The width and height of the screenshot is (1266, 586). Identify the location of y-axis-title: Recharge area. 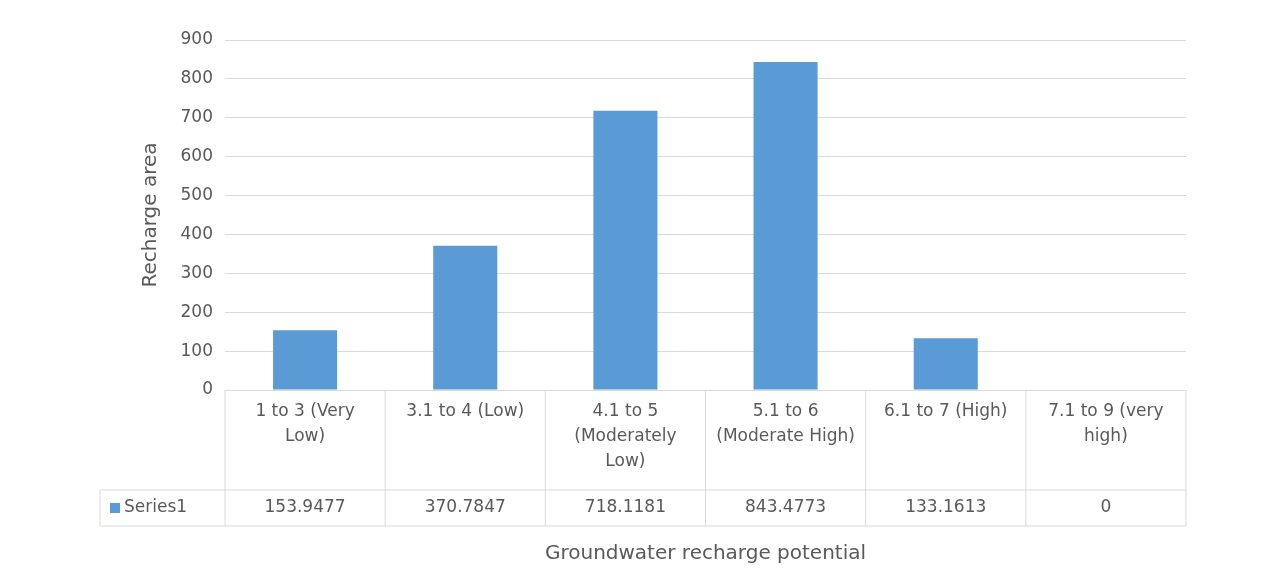
(149, 215).